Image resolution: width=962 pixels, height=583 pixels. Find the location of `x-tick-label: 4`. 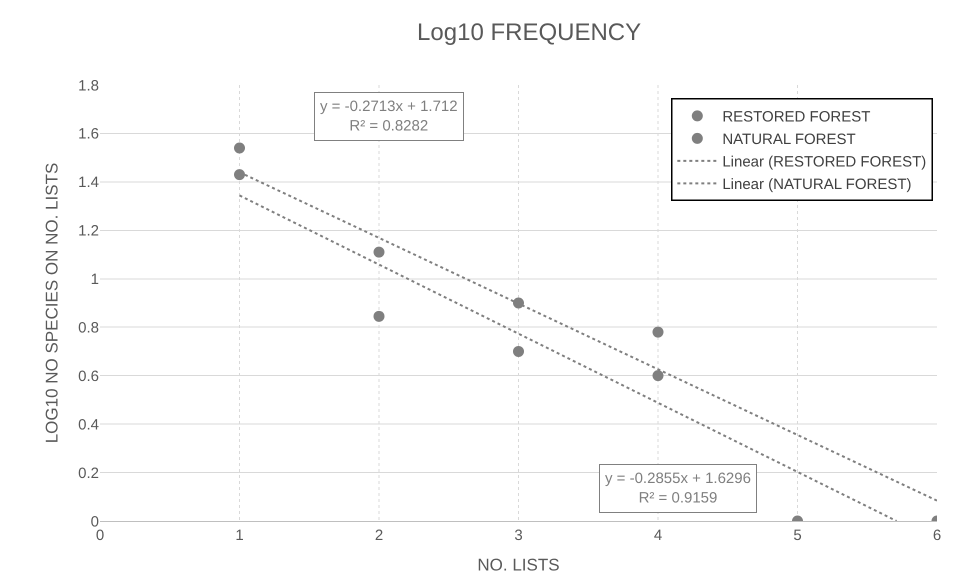

x-tick-label: 4 is located at coordinates (658, 535).